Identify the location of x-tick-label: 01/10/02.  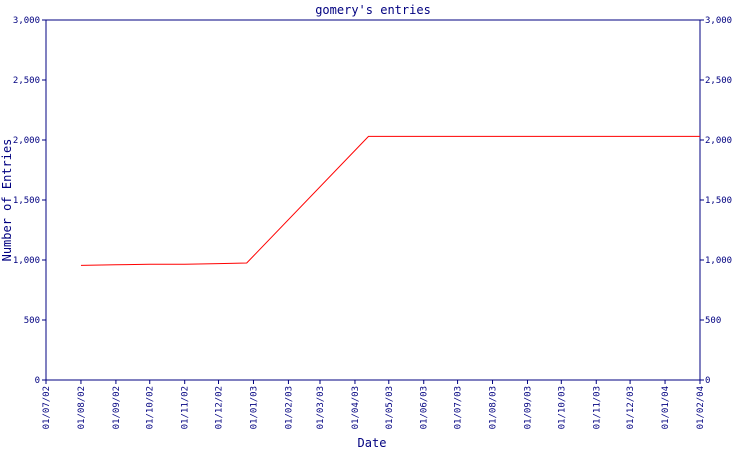
(151, 407).